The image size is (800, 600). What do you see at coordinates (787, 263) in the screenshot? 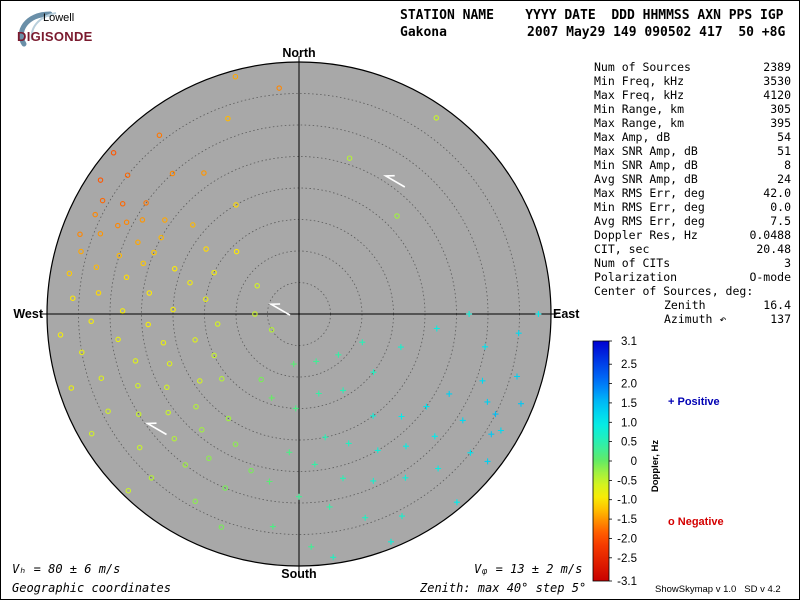
I see `param-value: 3` at bounding box center [787, 263].